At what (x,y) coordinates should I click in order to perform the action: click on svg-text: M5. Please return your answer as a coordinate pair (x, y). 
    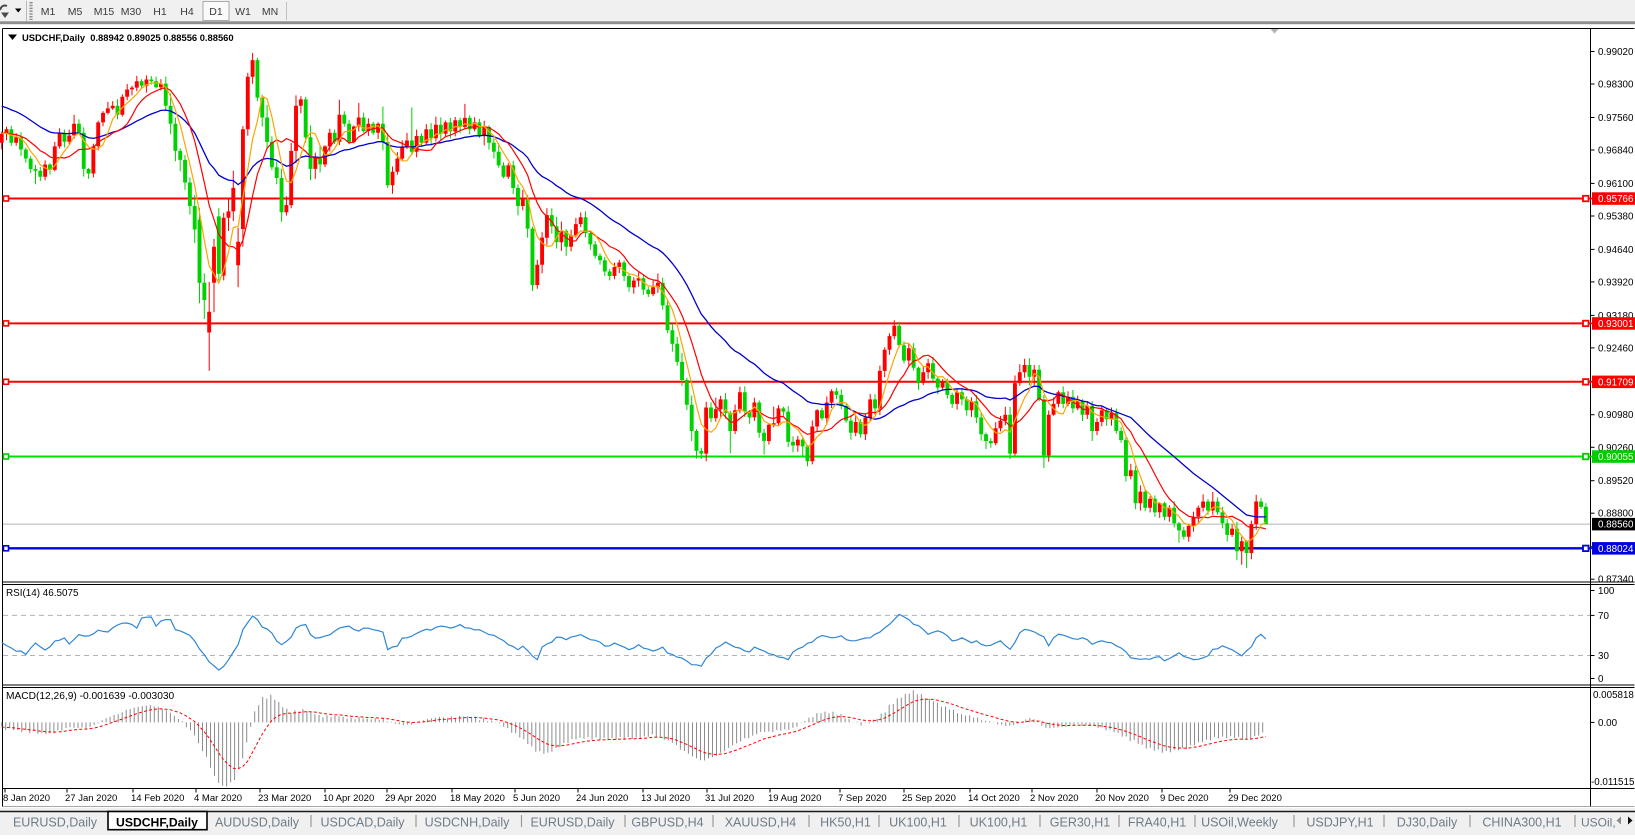
    Looking at the image, I should click on (75, 12).